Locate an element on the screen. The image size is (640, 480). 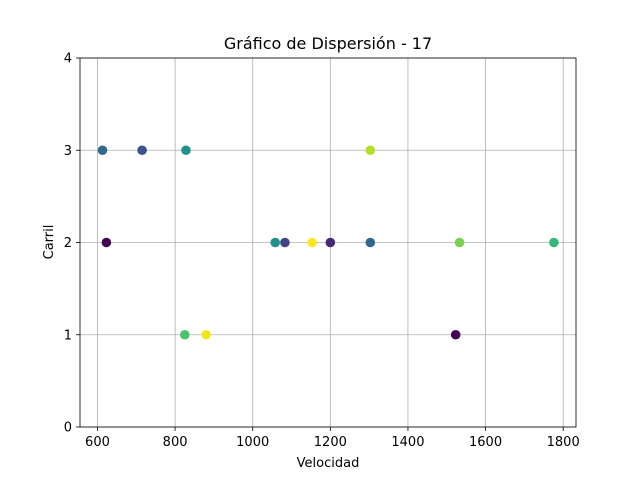
x-axis-ticks: 600 800 1000 1200 1400 1600 1800 is located at coordinates (332, 438).